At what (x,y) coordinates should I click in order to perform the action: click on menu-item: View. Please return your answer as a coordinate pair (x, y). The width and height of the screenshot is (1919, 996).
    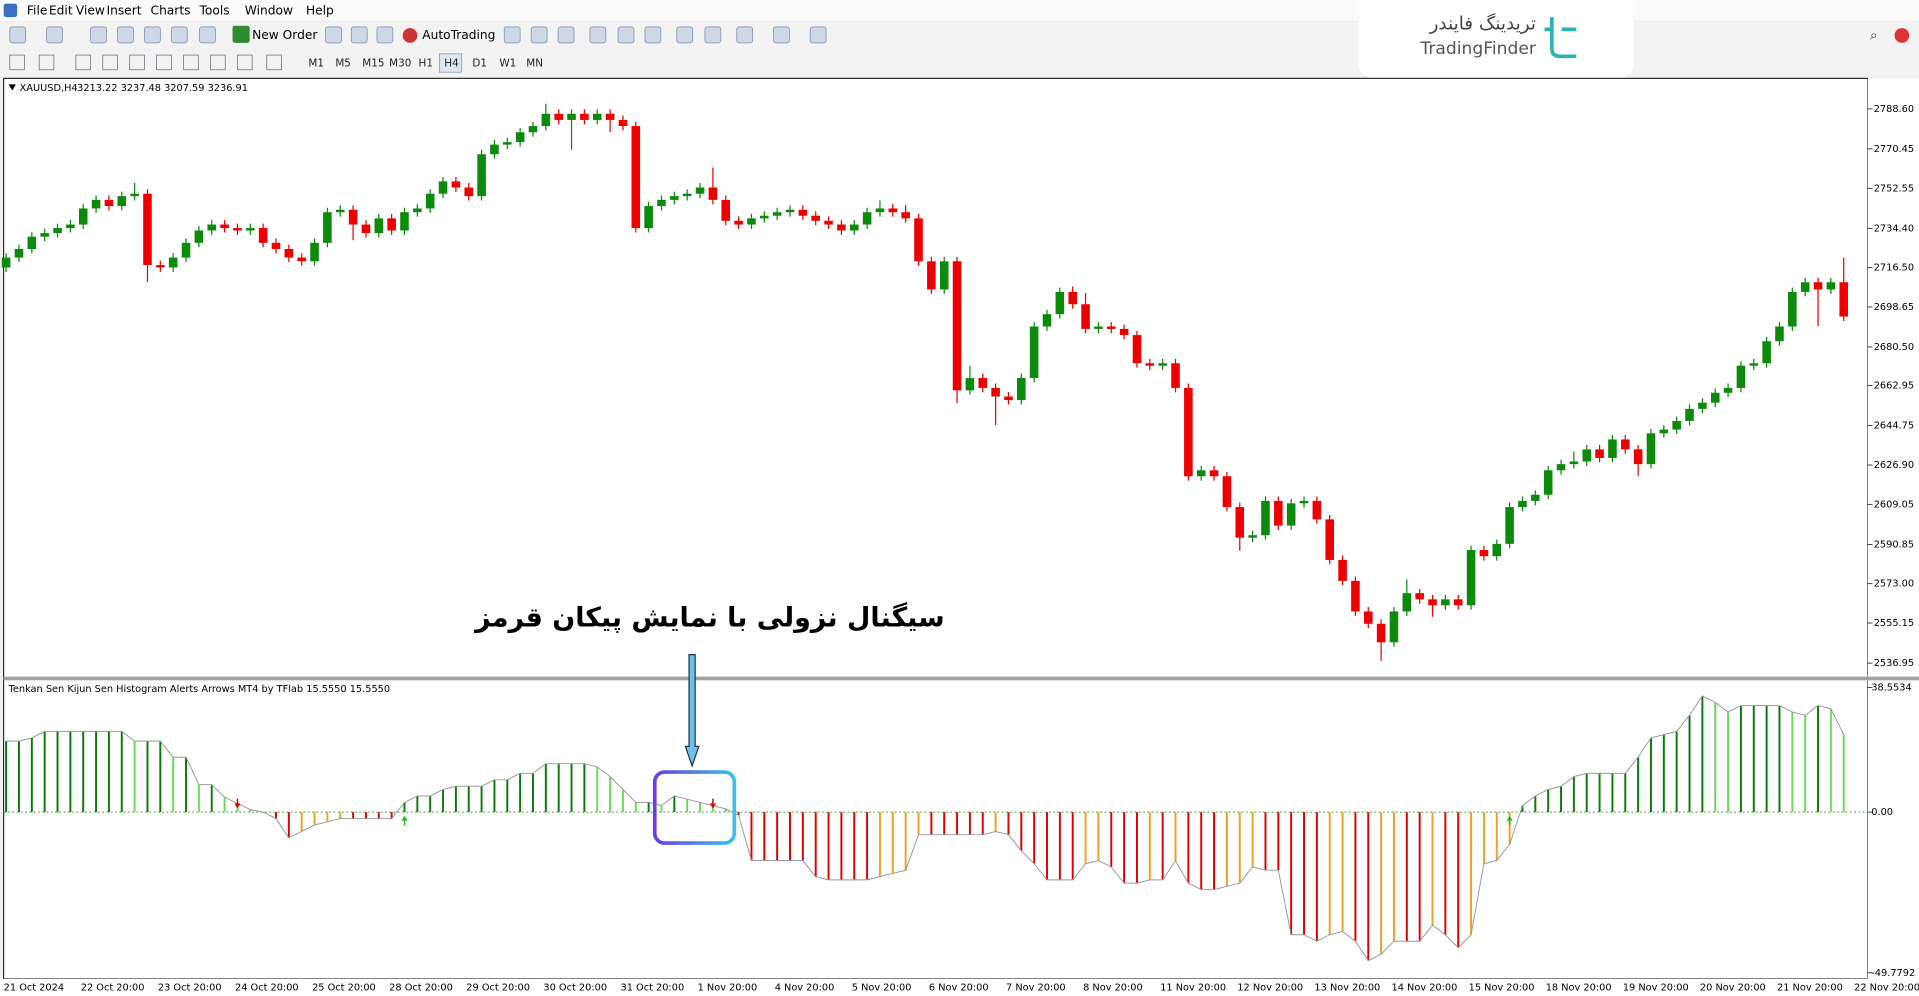
    Looking at the image, I should click on (90, 11).